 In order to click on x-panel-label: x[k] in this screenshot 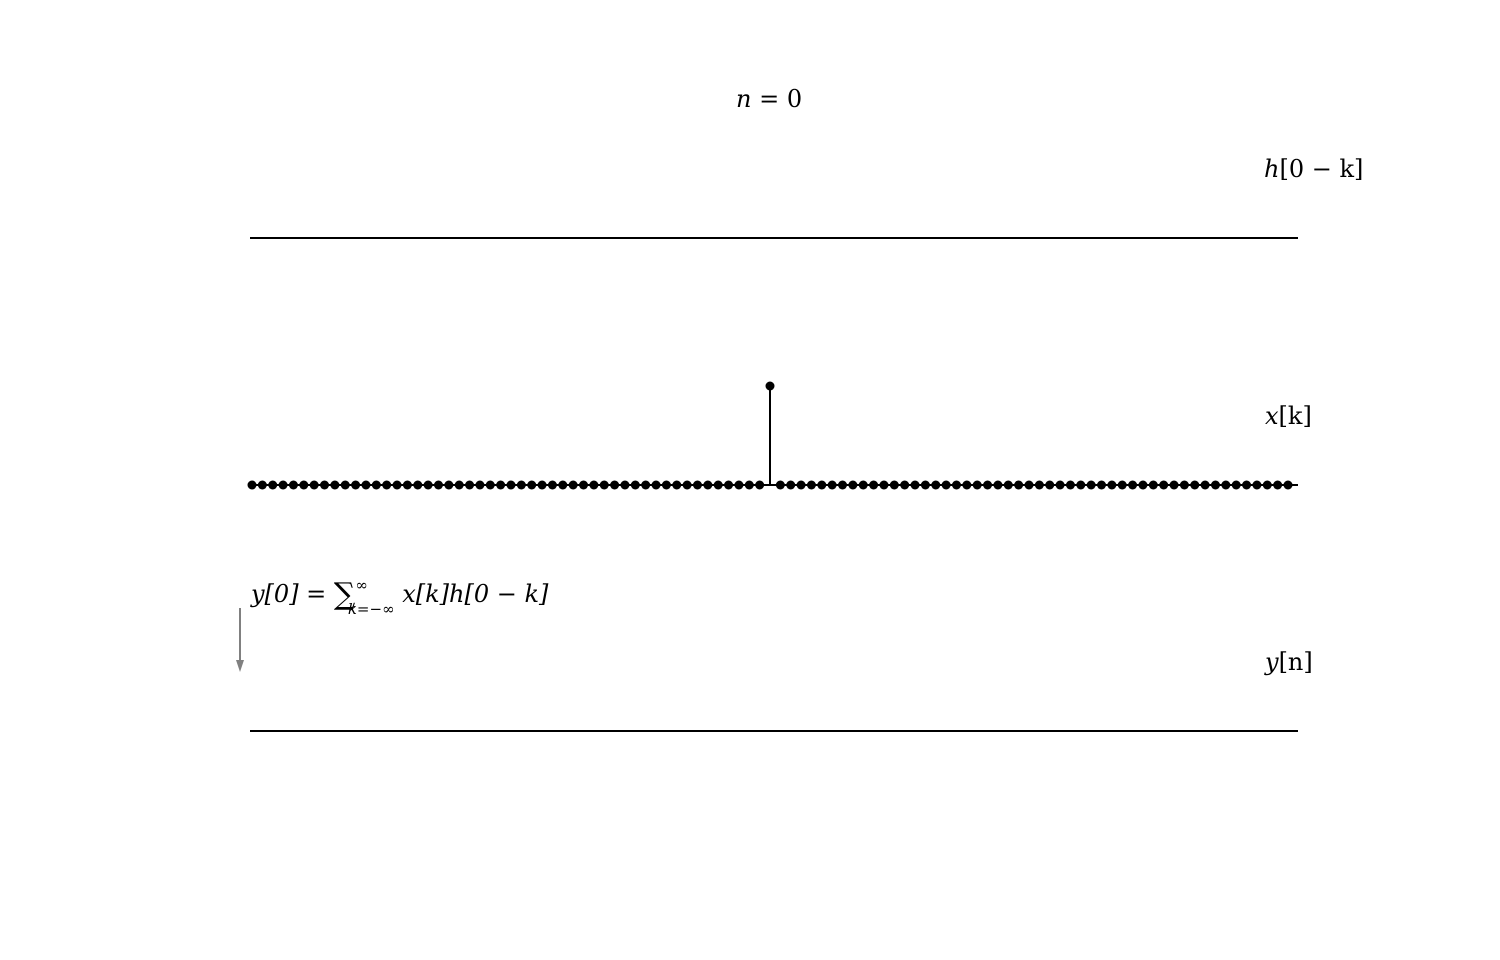, I will do `click(1288, 416)`.